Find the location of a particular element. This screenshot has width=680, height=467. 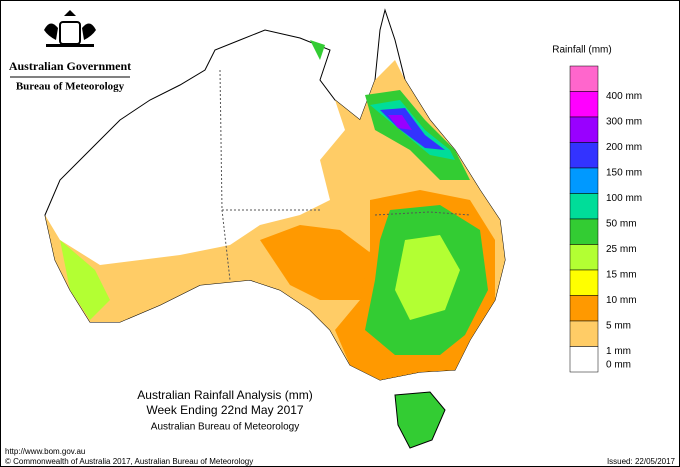

footer-url: http://www.bom.gov.au is located at coordinates (45, 451).